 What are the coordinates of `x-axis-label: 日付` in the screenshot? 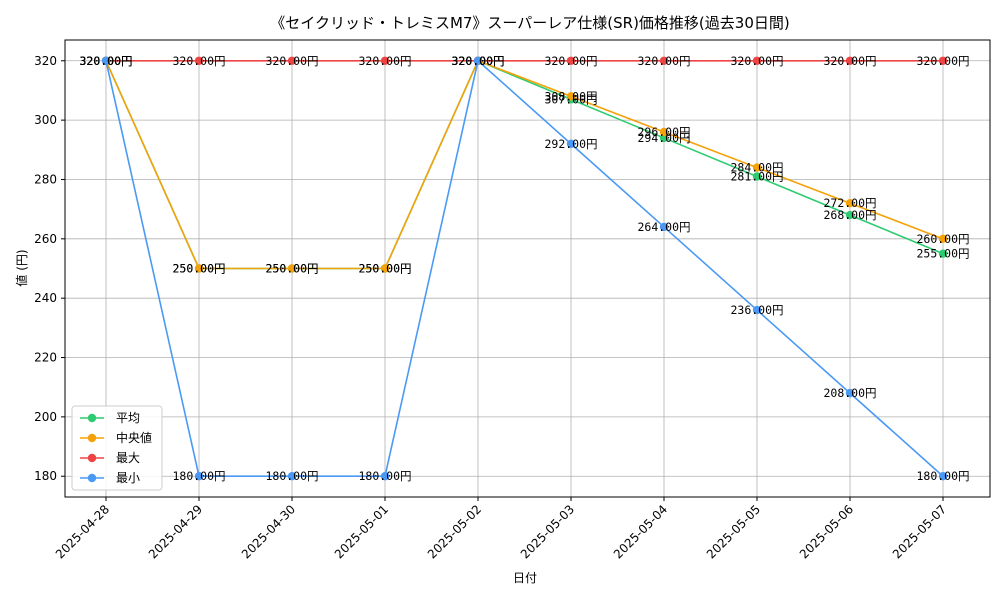 It's located at (525, 578).